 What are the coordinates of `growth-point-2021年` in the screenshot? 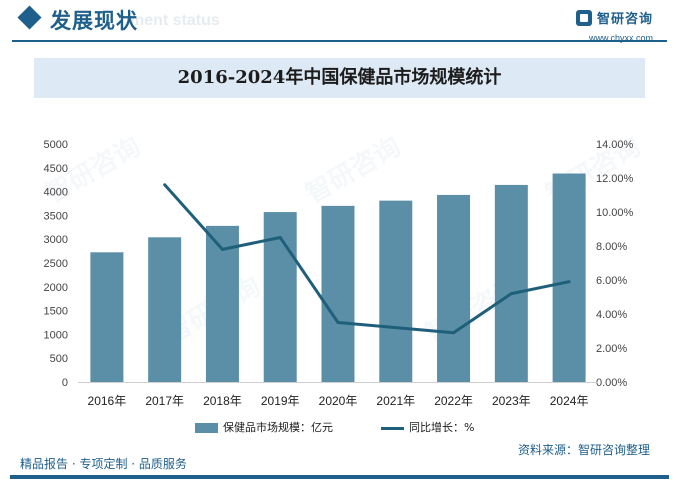 It's located at (396, 328).